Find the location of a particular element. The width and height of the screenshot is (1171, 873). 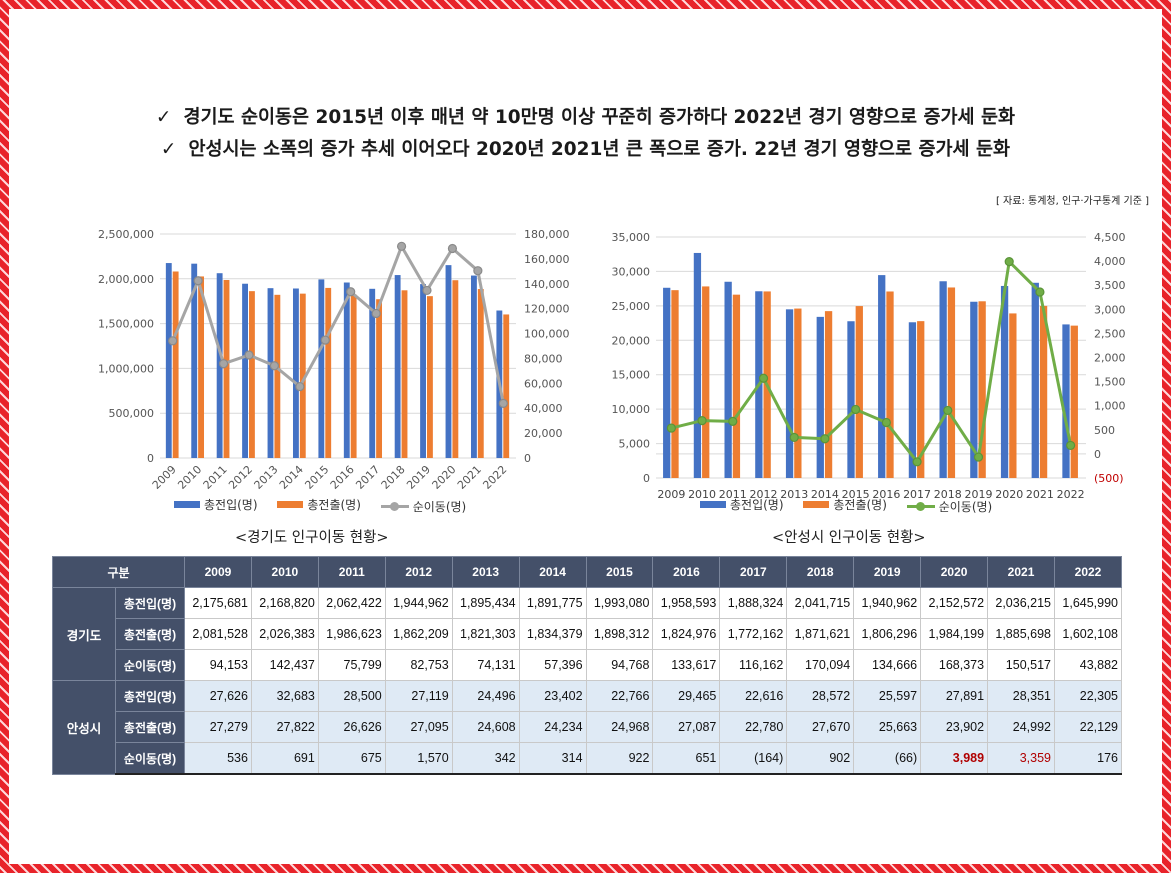

x-tick-label: 2021 is located at coordinates (1040, 494).